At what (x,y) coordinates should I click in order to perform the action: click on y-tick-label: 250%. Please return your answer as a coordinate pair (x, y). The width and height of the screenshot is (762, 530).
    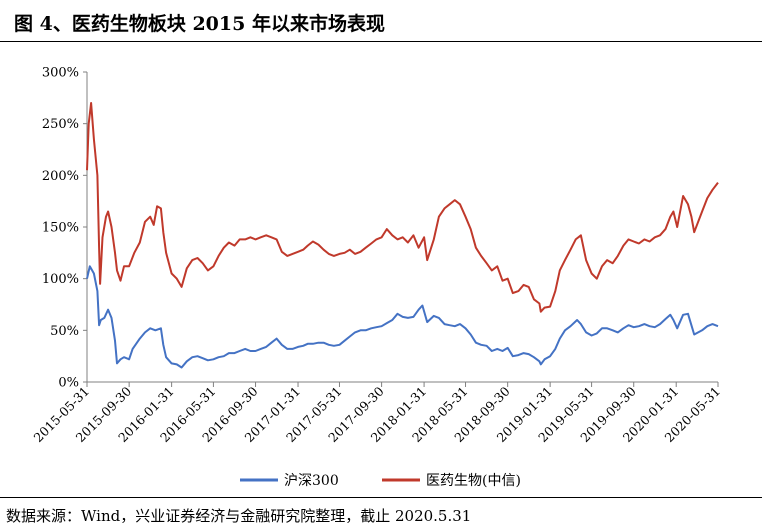
    Looking at the image, I should click on (60, 124).